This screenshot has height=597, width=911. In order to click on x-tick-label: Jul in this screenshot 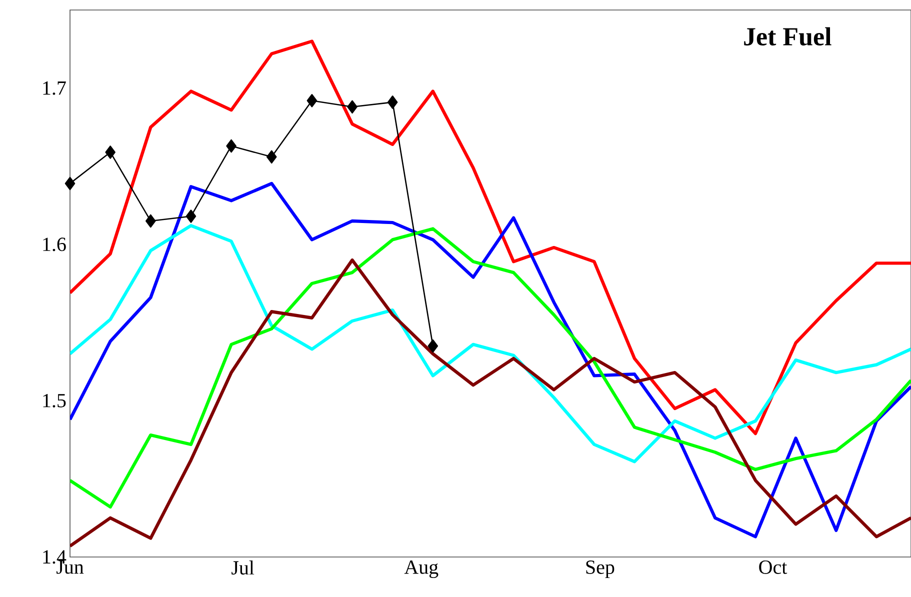, I will do `click(243, 567)`.